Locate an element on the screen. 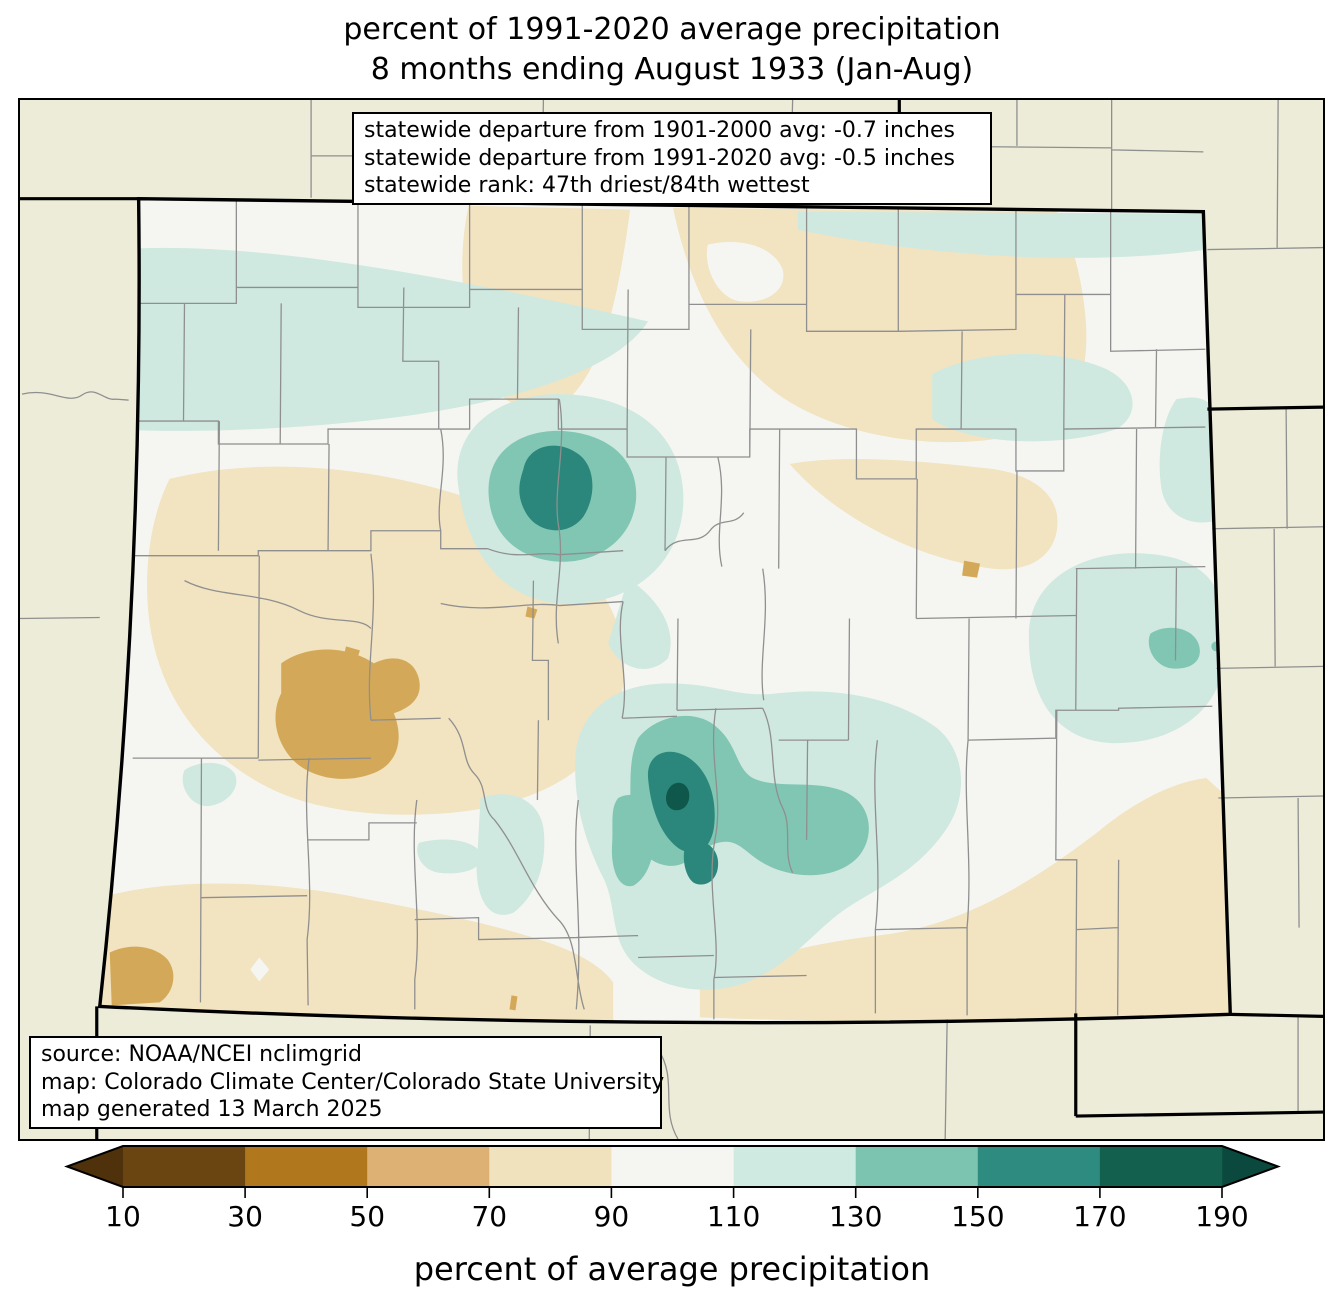 The width and height of the screenshot is (1344, 1299). colorbar-segments is located at coordinates (673, 1166).